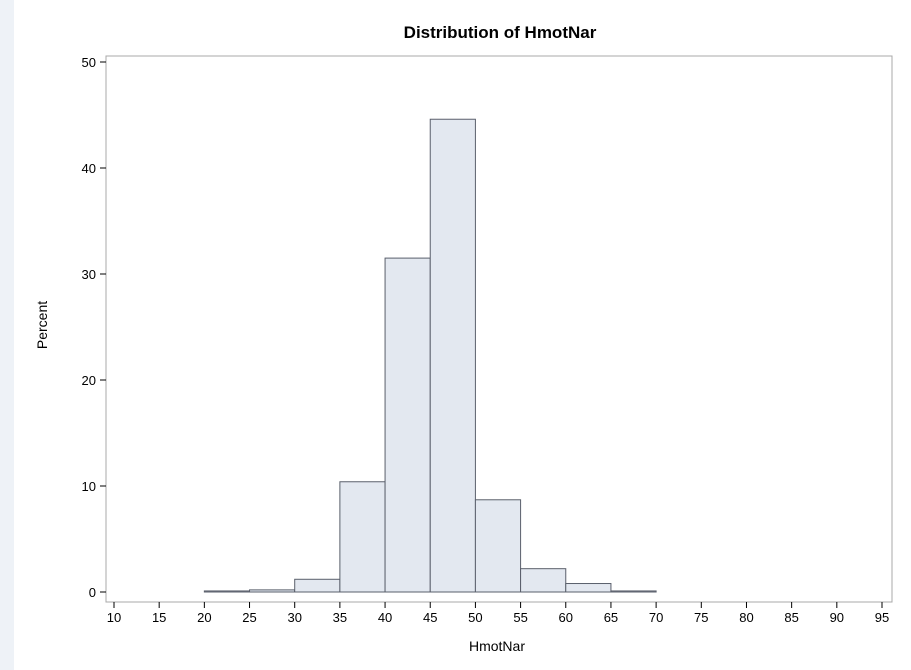  I want to click on x-tick-label: 60, so click(566, 617).